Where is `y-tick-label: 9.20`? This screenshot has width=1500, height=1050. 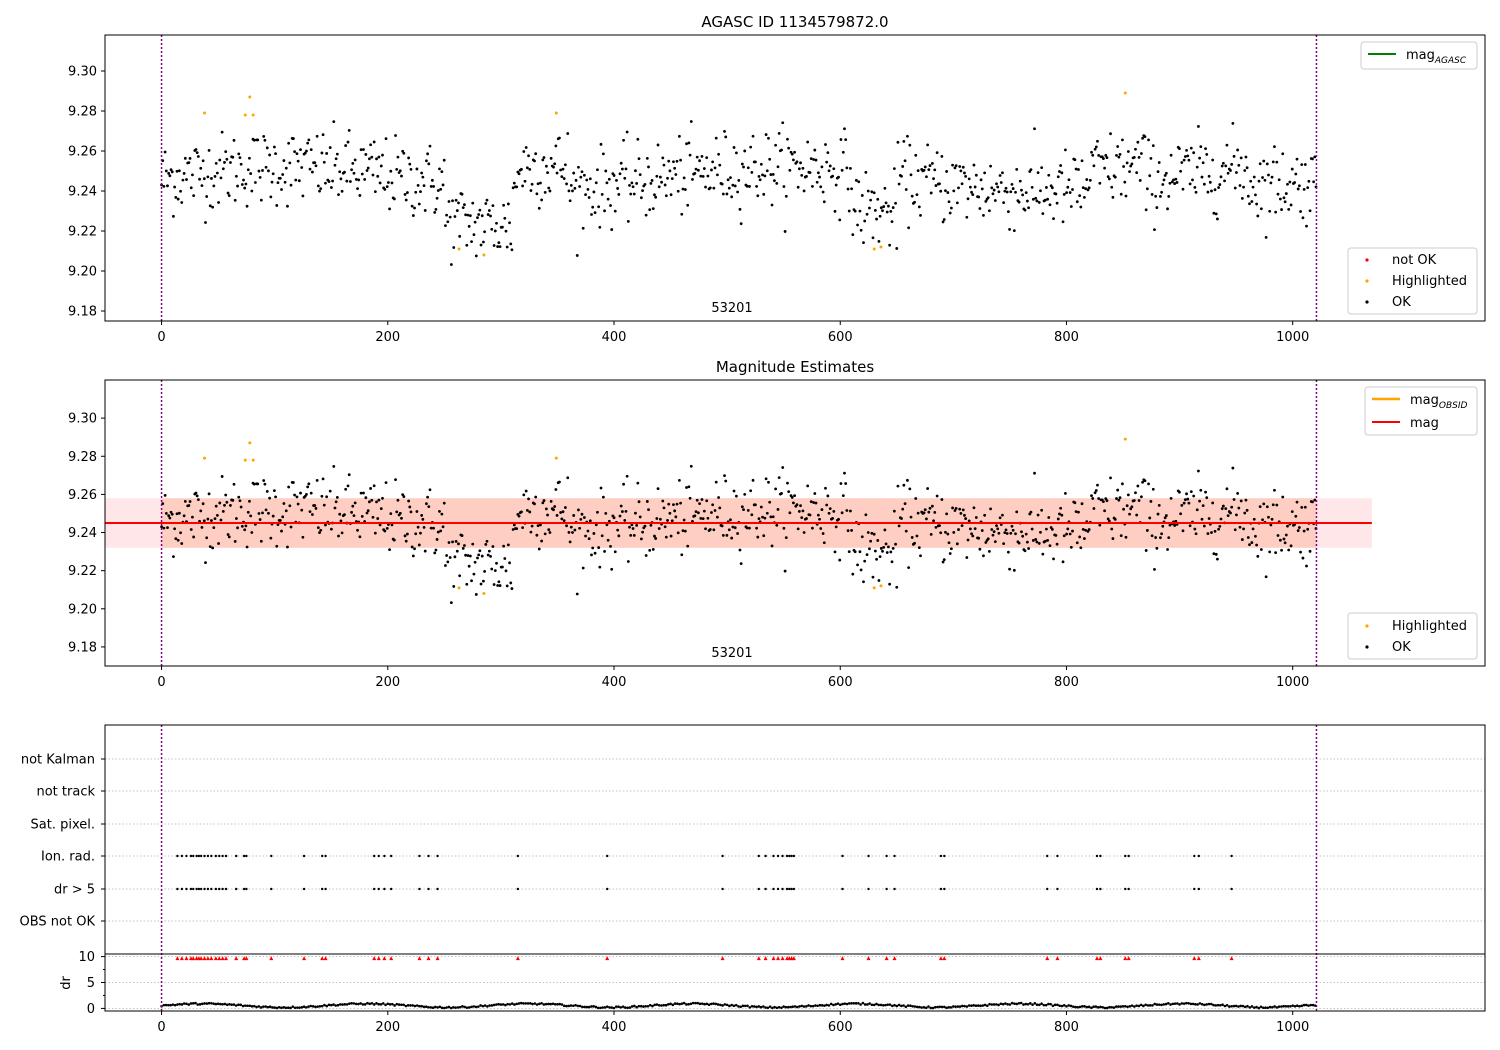
y-tick-label: 9.20 is located at coordinates (82, 609).